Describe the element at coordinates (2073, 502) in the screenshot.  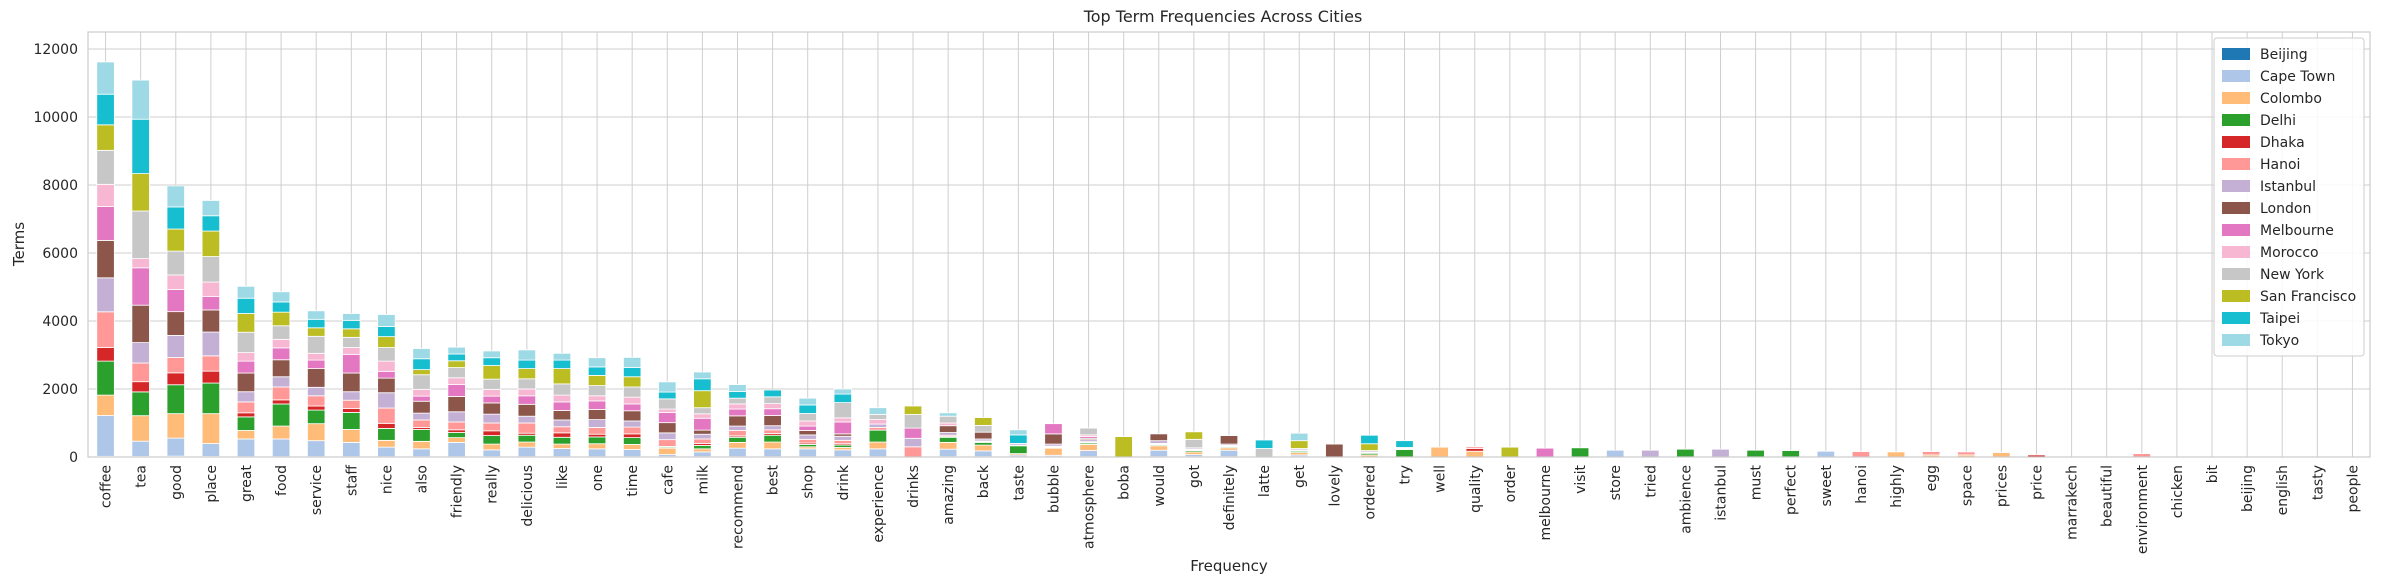
I see `x-tick-label: marrakech` at that location.